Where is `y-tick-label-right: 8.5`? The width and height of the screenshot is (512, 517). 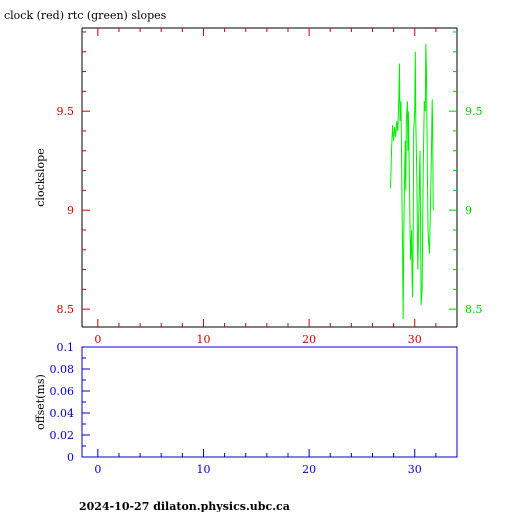 y-tick-label-right: 8.5 is located at coordinates (474, 309).